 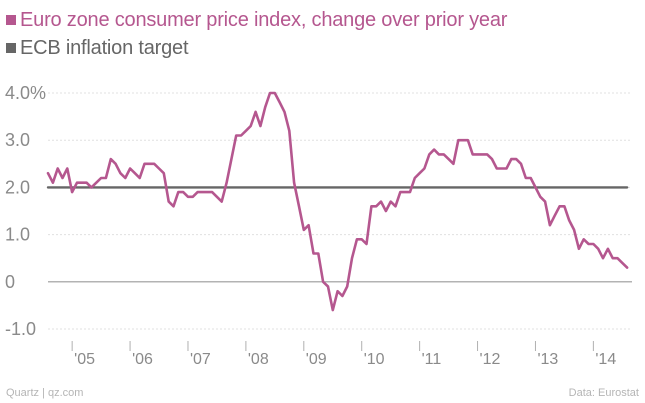 What do you see at coordinates (25, 211) in the screenshot?
I see `y-axis-ticks: 4.0% 3.0 2.0 1.0 0 -1.0` at bounding box center [25, 211].